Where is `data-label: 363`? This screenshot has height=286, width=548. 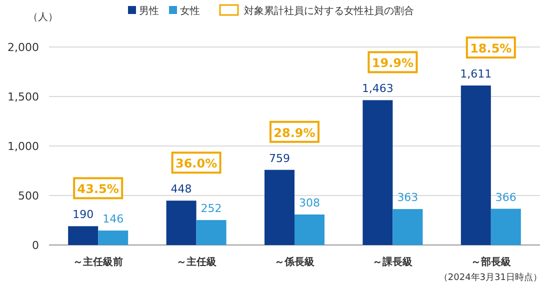
data-label: 363 is located at coordinates (407, 197).